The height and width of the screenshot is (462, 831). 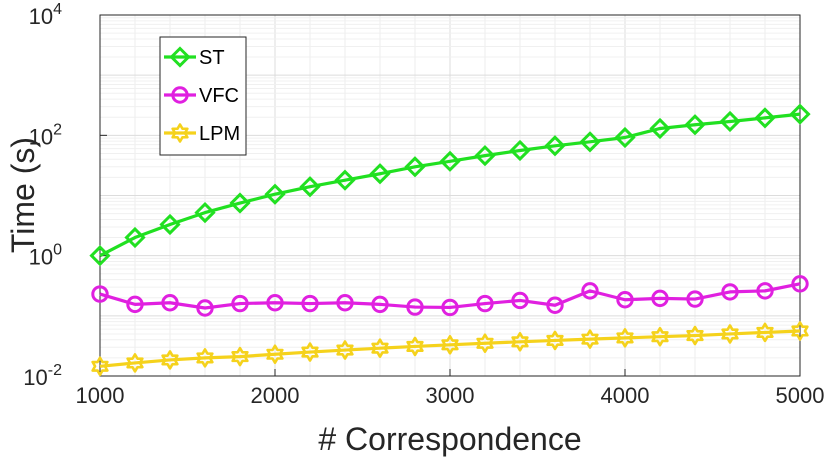 I want to click on y-tick-exponent: 0, so click(x=57, y=250).